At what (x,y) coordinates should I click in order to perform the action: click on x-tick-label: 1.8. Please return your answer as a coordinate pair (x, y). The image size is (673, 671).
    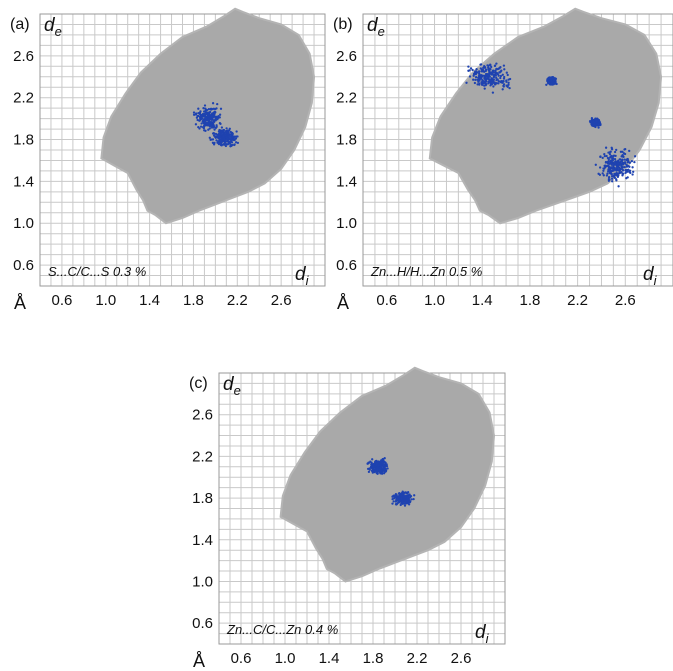
    Looking at the image, I should click on (373, 658).